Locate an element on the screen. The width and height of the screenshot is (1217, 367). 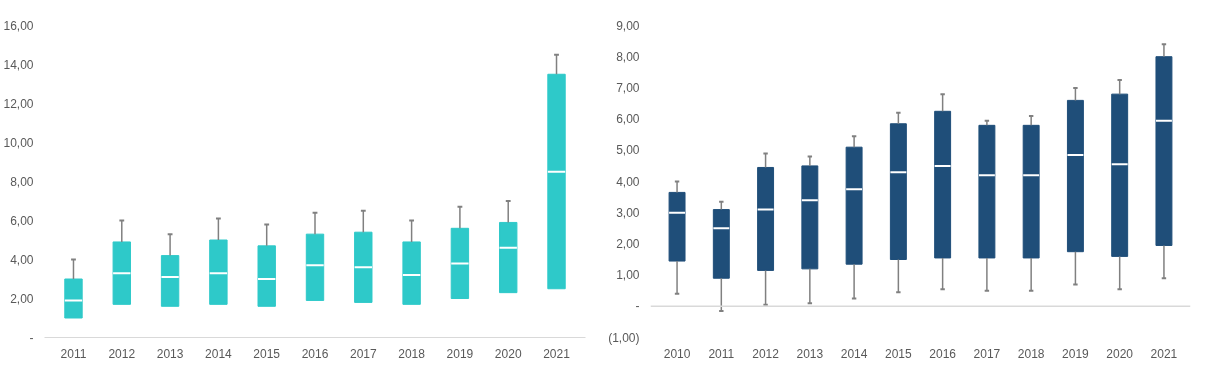
y-tick-label: 14,00 is located at coordinates (18, 65).